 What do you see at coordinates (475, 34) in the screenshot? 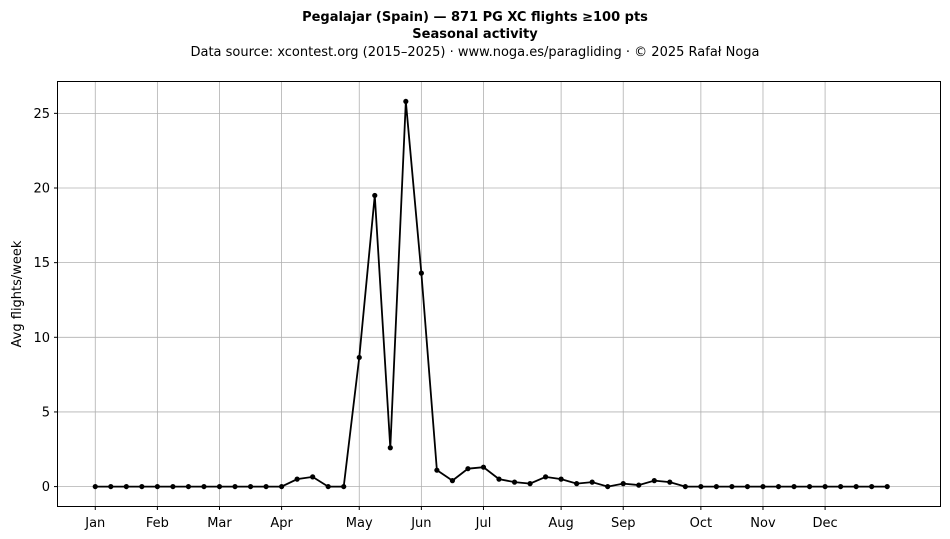
I see `chart-subtitle: Seasonal activity` at bounding box center [475, 34].